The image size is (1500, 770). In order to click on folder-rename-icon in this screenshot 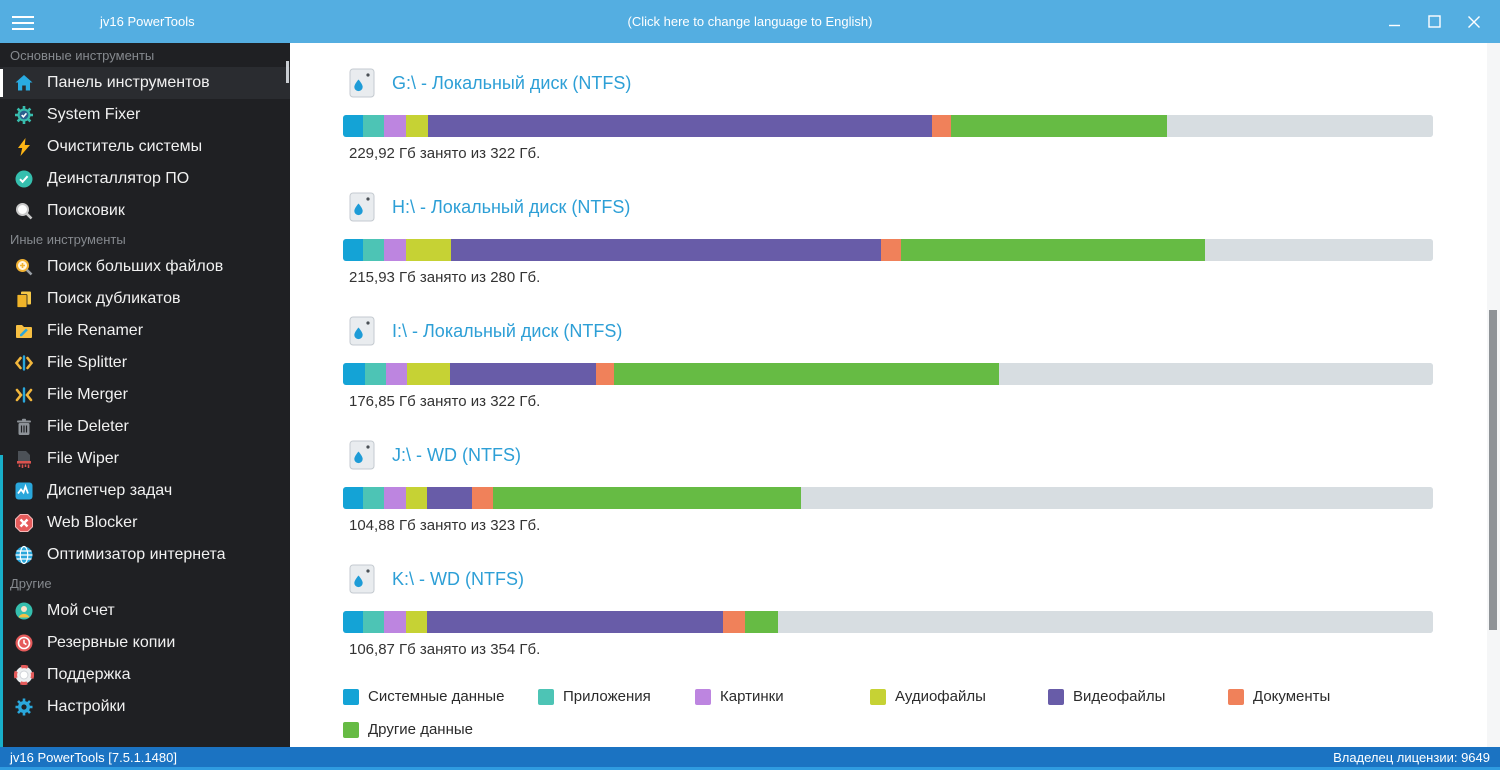, I will do `click(24, 331)`.